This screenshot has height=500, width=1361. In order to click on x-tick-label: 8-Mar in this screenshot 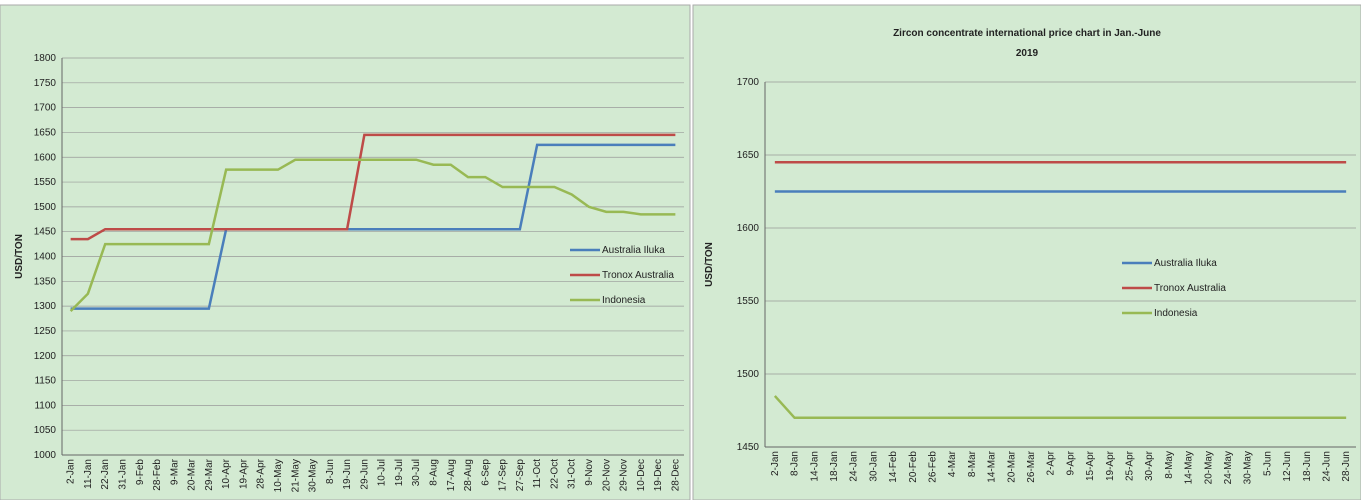, I will do `click(972, 463)`.